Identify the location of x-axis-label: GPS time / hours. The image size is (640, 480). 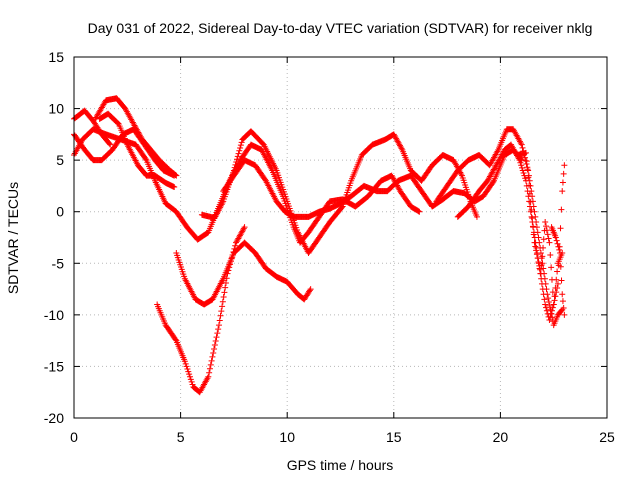
(340, 465).